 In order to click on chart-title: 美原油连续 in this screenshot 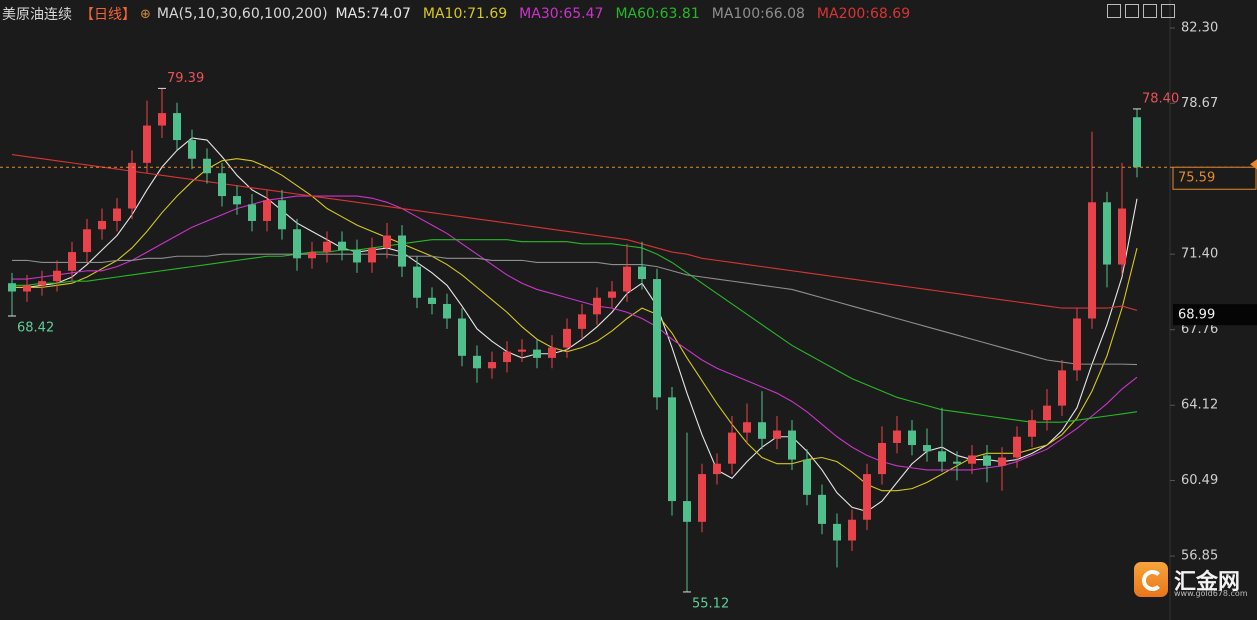, I will do `click(37, 15)`.